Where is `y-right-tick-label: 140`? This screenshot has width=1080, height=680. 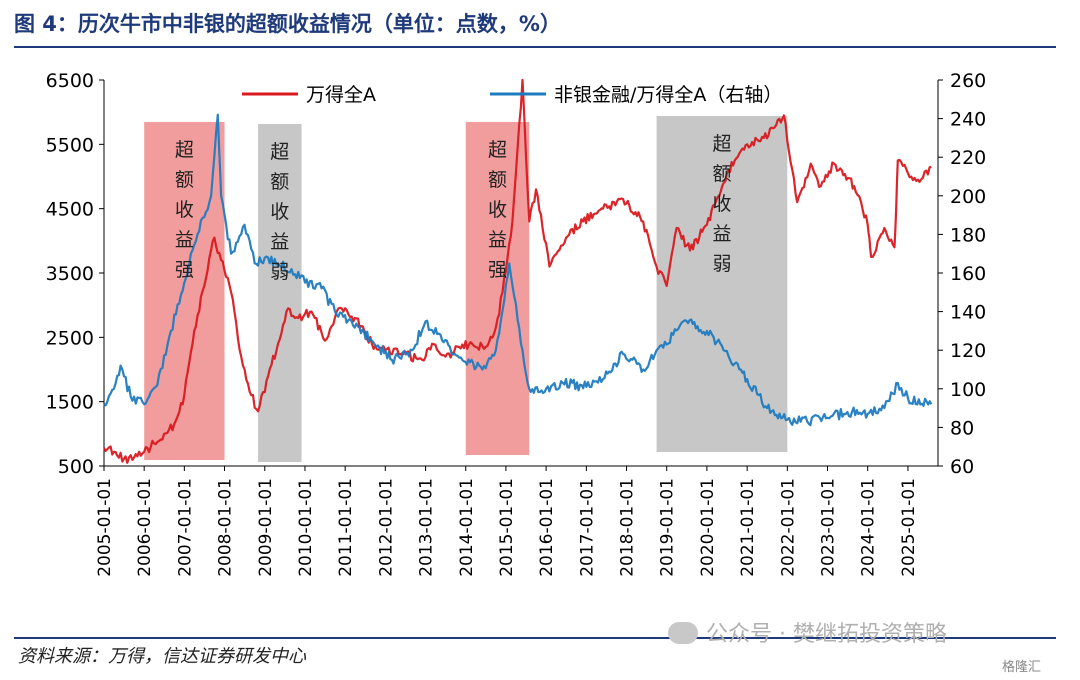 y-right-tick-label: 140 is located at coordinates (968, 313).